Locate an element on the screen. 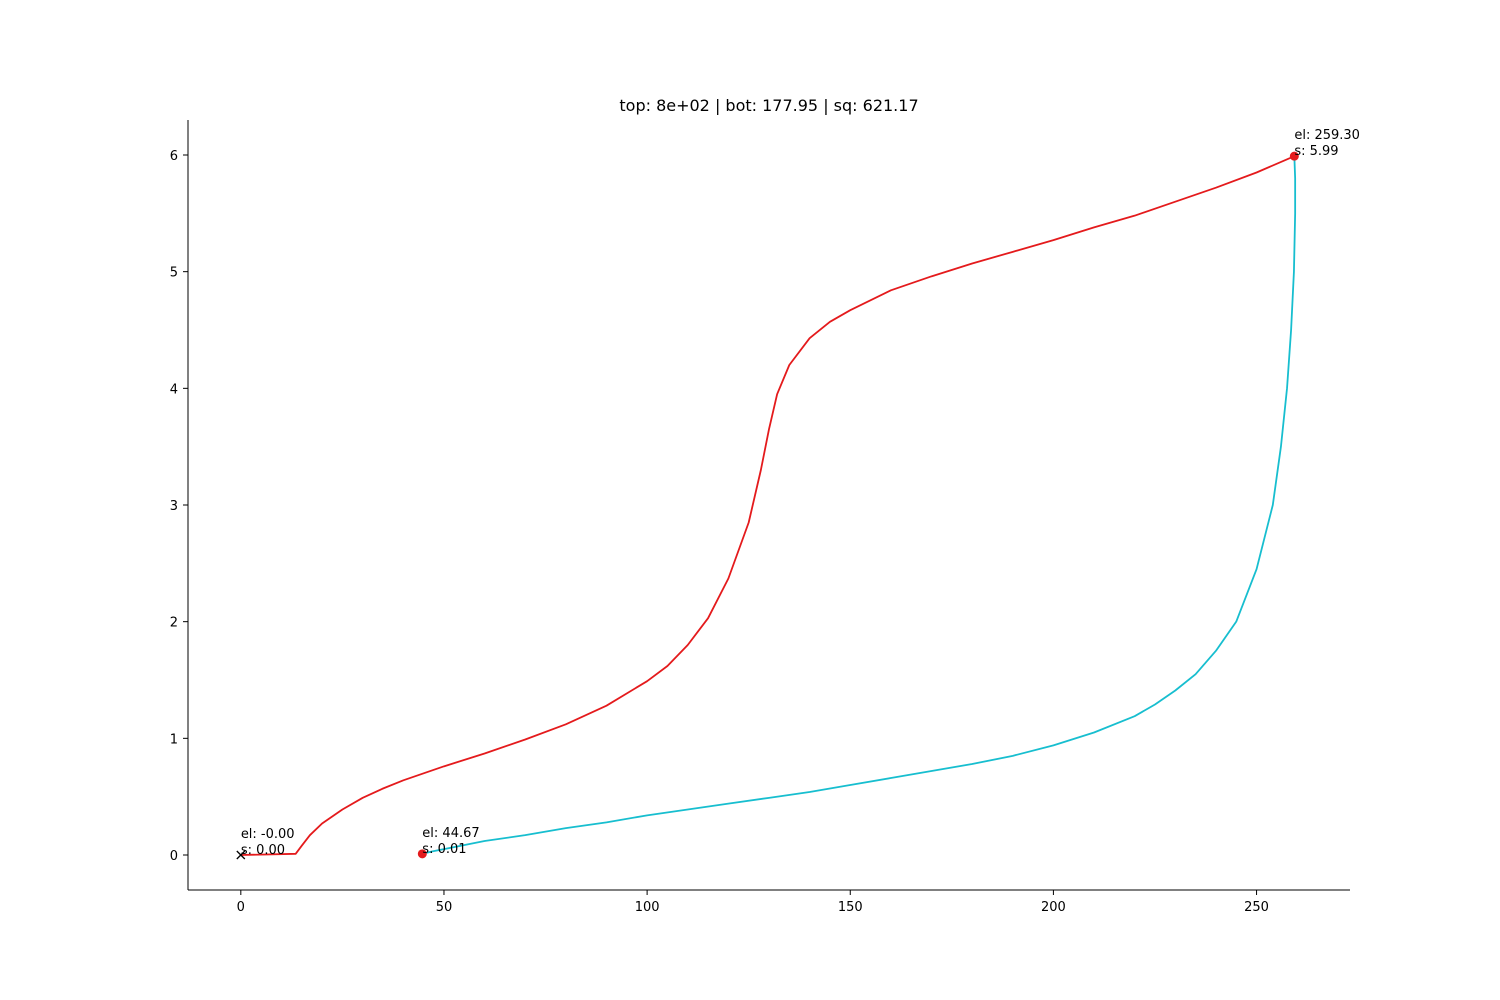  x-tick-label: 250 is located at coordinates (1256, 907).